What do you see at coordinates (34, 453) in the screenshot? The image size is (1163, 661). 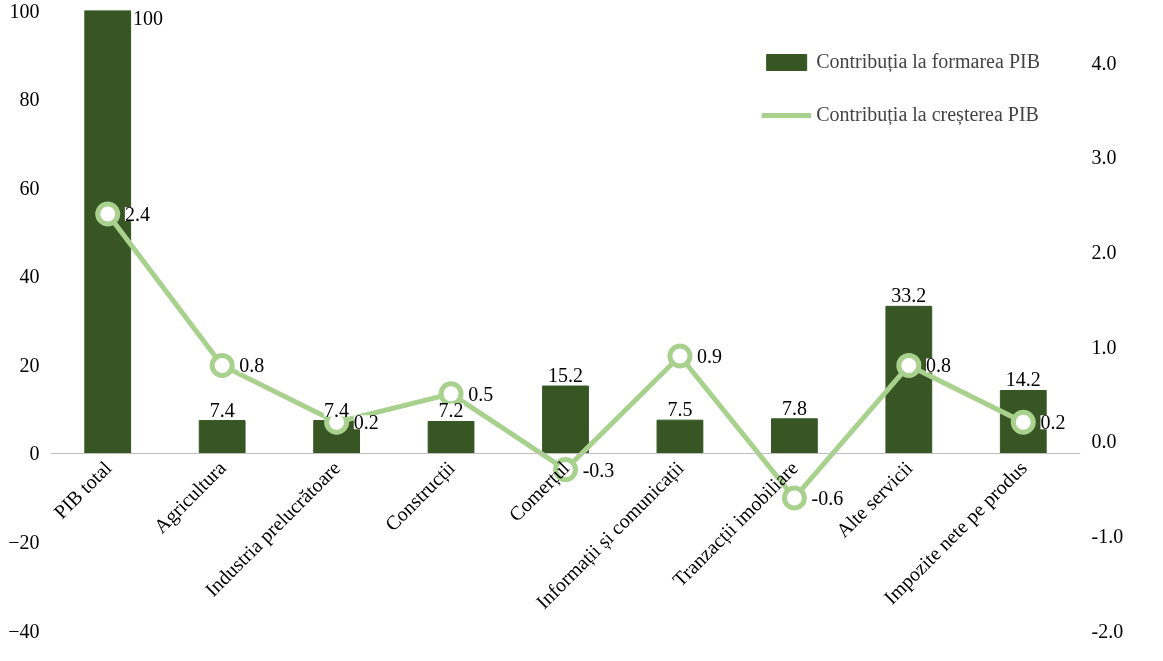 I see `y-tick-label: 0` at bounding box center [34, 453].